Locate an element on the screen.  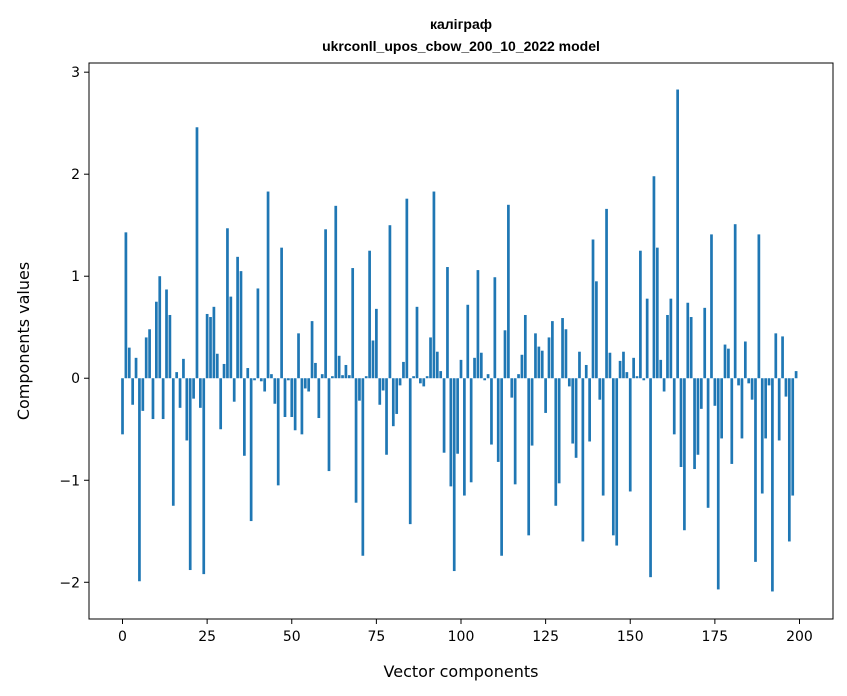
x-tick-label: 0 is located at coordinates (122, 637).